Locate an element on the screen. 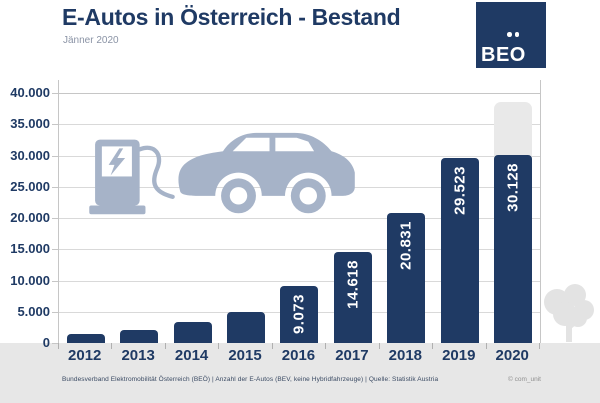 Image resolution: width=600 pixels, height=403 pixels. page-title: E-Autos in Österreich - Bestand is located at coordinates (231, 17).